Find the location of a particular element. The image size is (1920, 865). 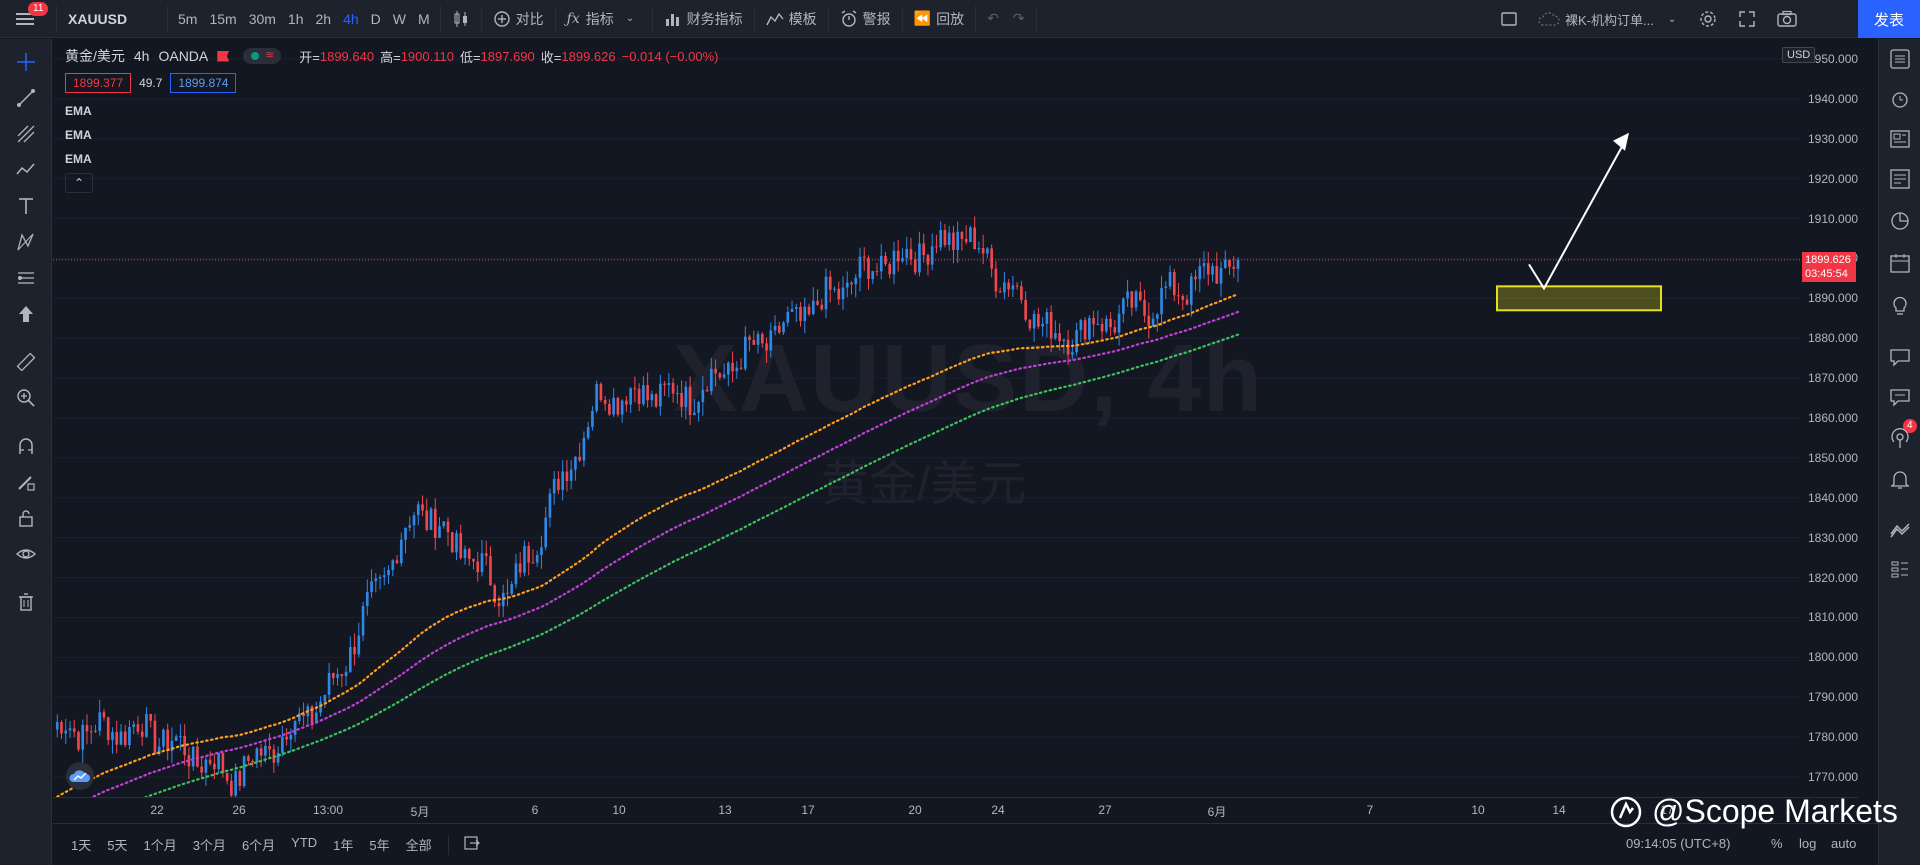

prediction-tool is located at coordinates (26, 278).